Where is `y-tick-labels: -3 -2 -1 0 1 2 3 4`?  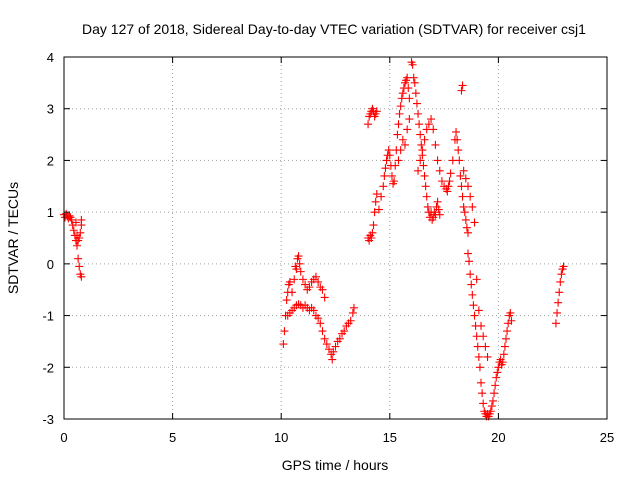 y-tick-labels: -3 -2 -1 0 1 2 3 4 is located at coordinates (48, 238).